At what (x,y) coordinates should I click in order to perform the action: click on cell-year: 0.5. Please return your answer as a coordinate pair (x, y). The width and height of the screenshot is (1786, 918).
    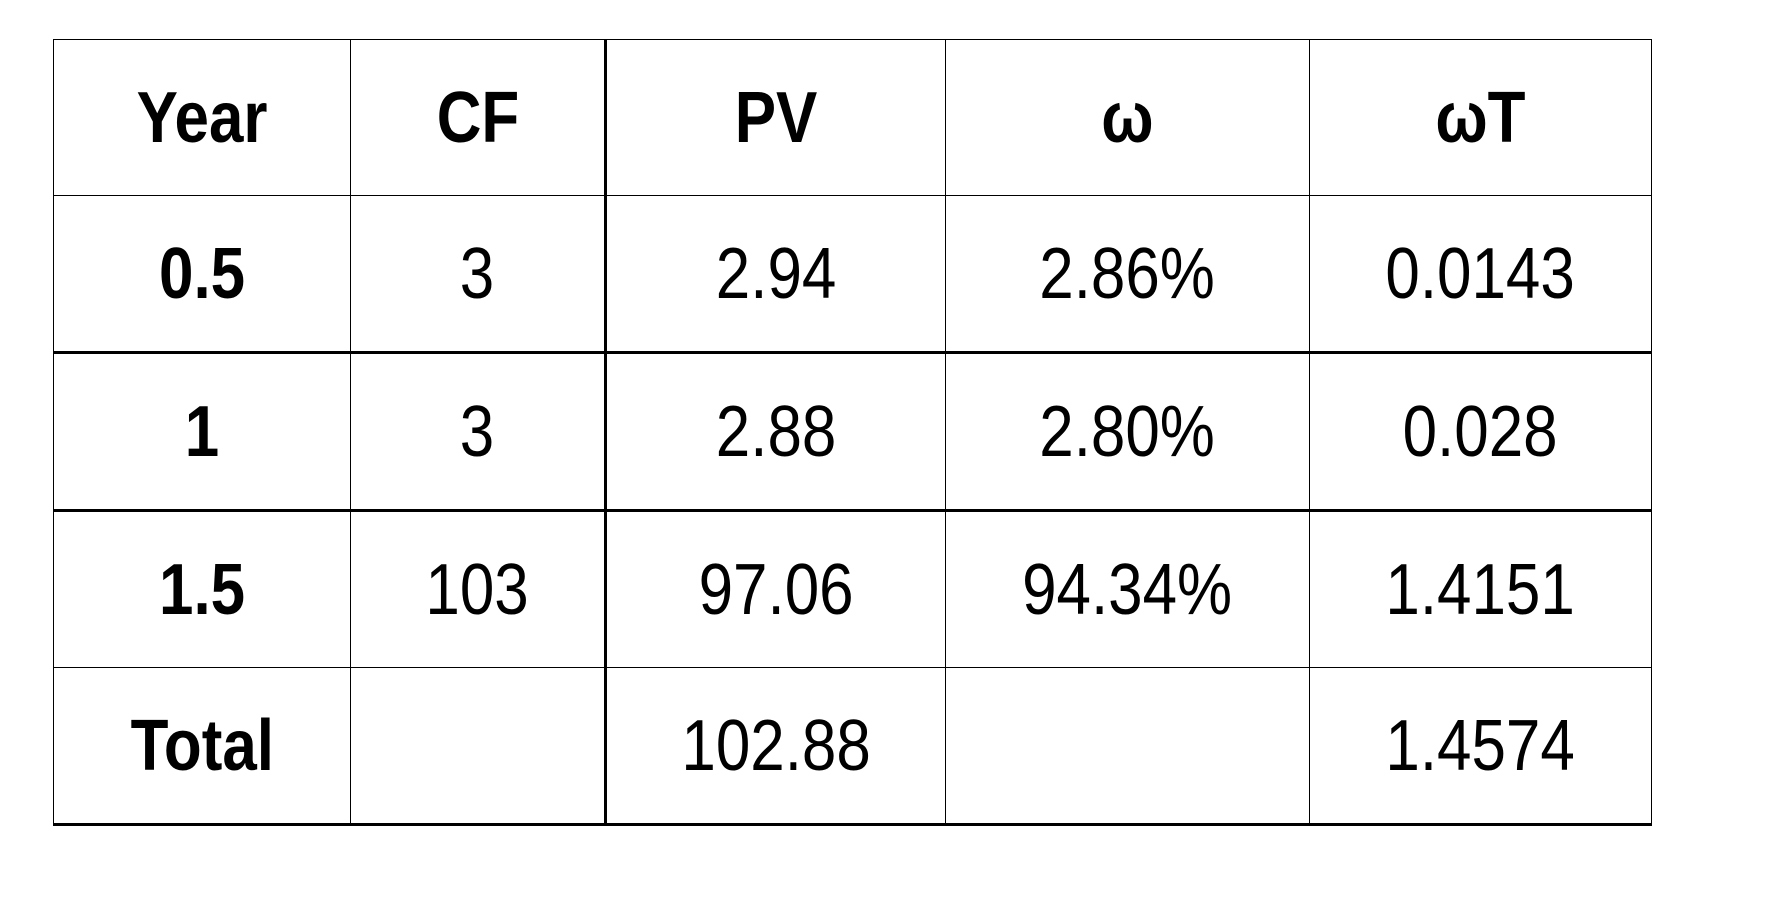
    Looking at the image, I should click on (202, 274).